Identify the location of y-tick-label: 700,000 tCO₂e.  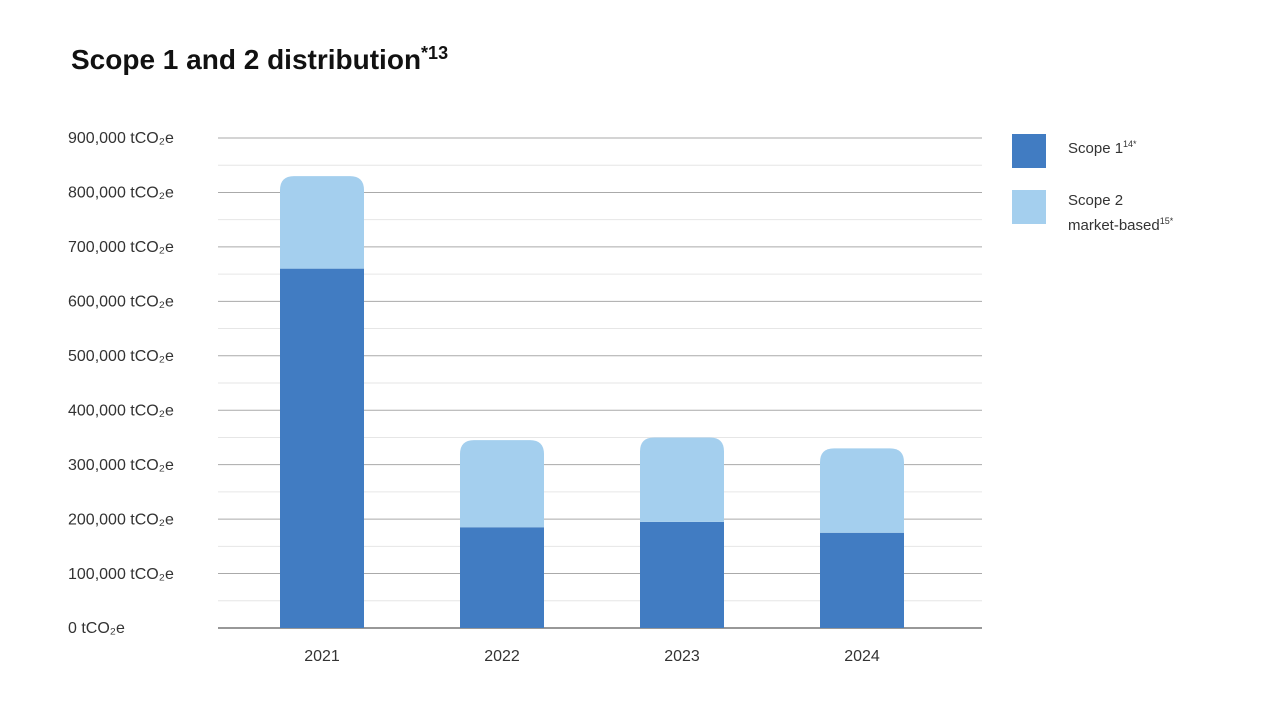
(121, 247).